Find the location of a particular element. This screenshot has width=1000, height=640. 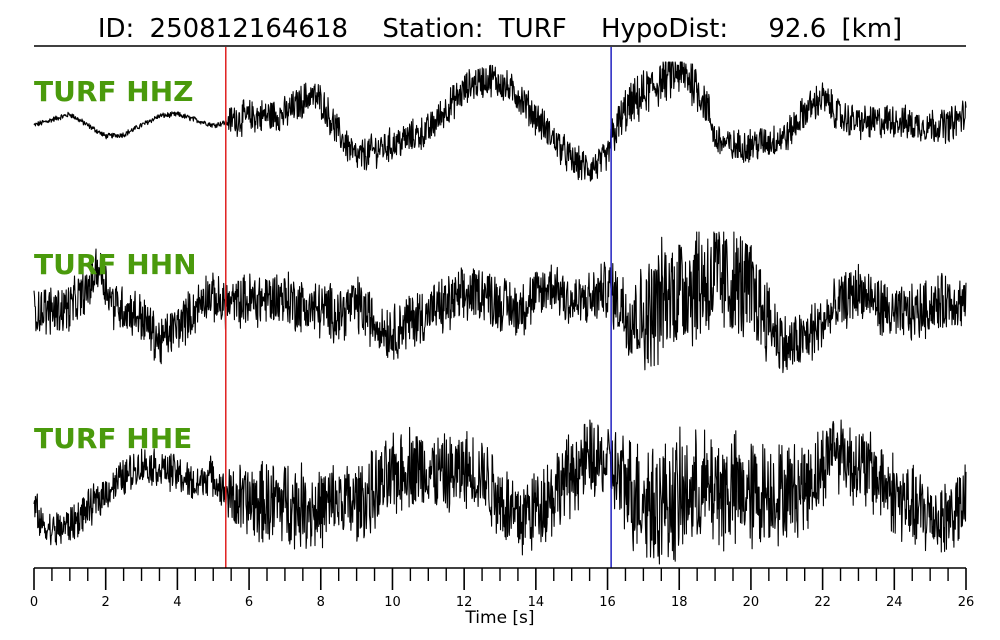

x-tick-label: 20 is located at coordinates (751, 602).